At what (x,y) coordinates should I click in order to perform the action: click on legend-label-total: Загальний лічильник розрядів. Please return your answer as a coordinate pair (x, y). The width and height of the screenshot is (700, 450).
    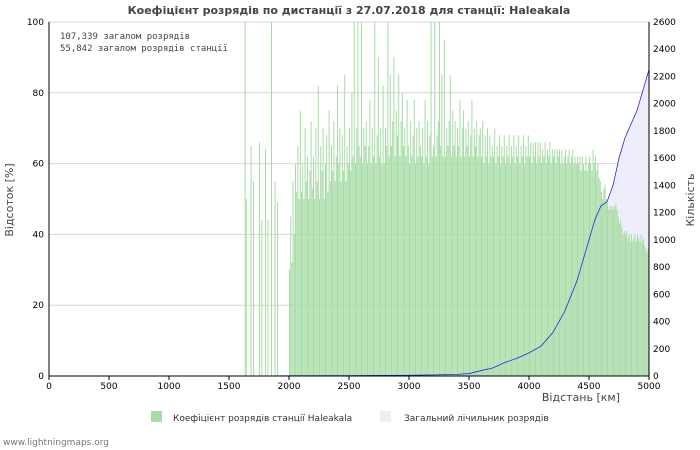
    Looking at the image, I should click on (476, 419).